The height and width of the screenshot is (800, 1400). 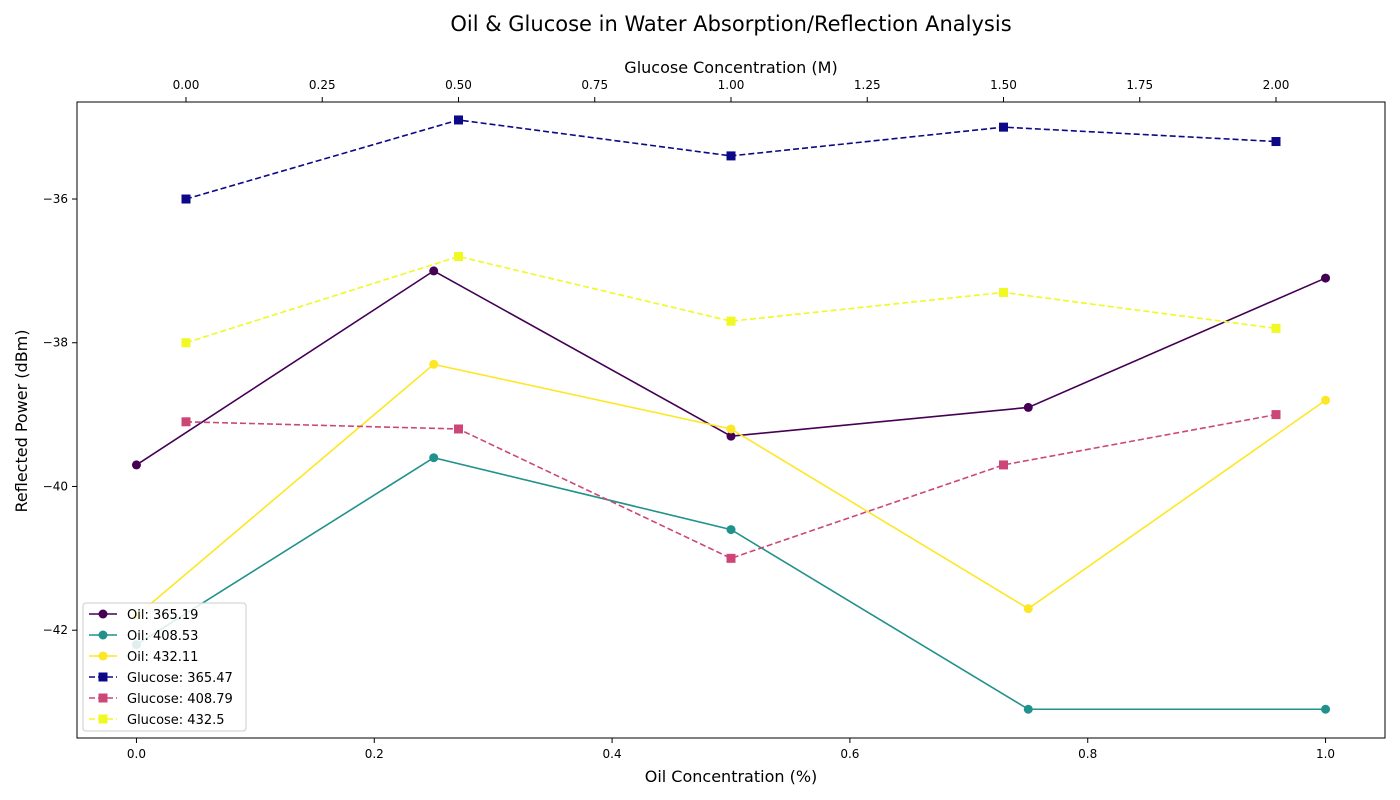 What do you see at coordinates (21, 421) in the screenshot?
I see `y-axis-title: Reflected Power (dBm)` at bounding box center [21, 421].